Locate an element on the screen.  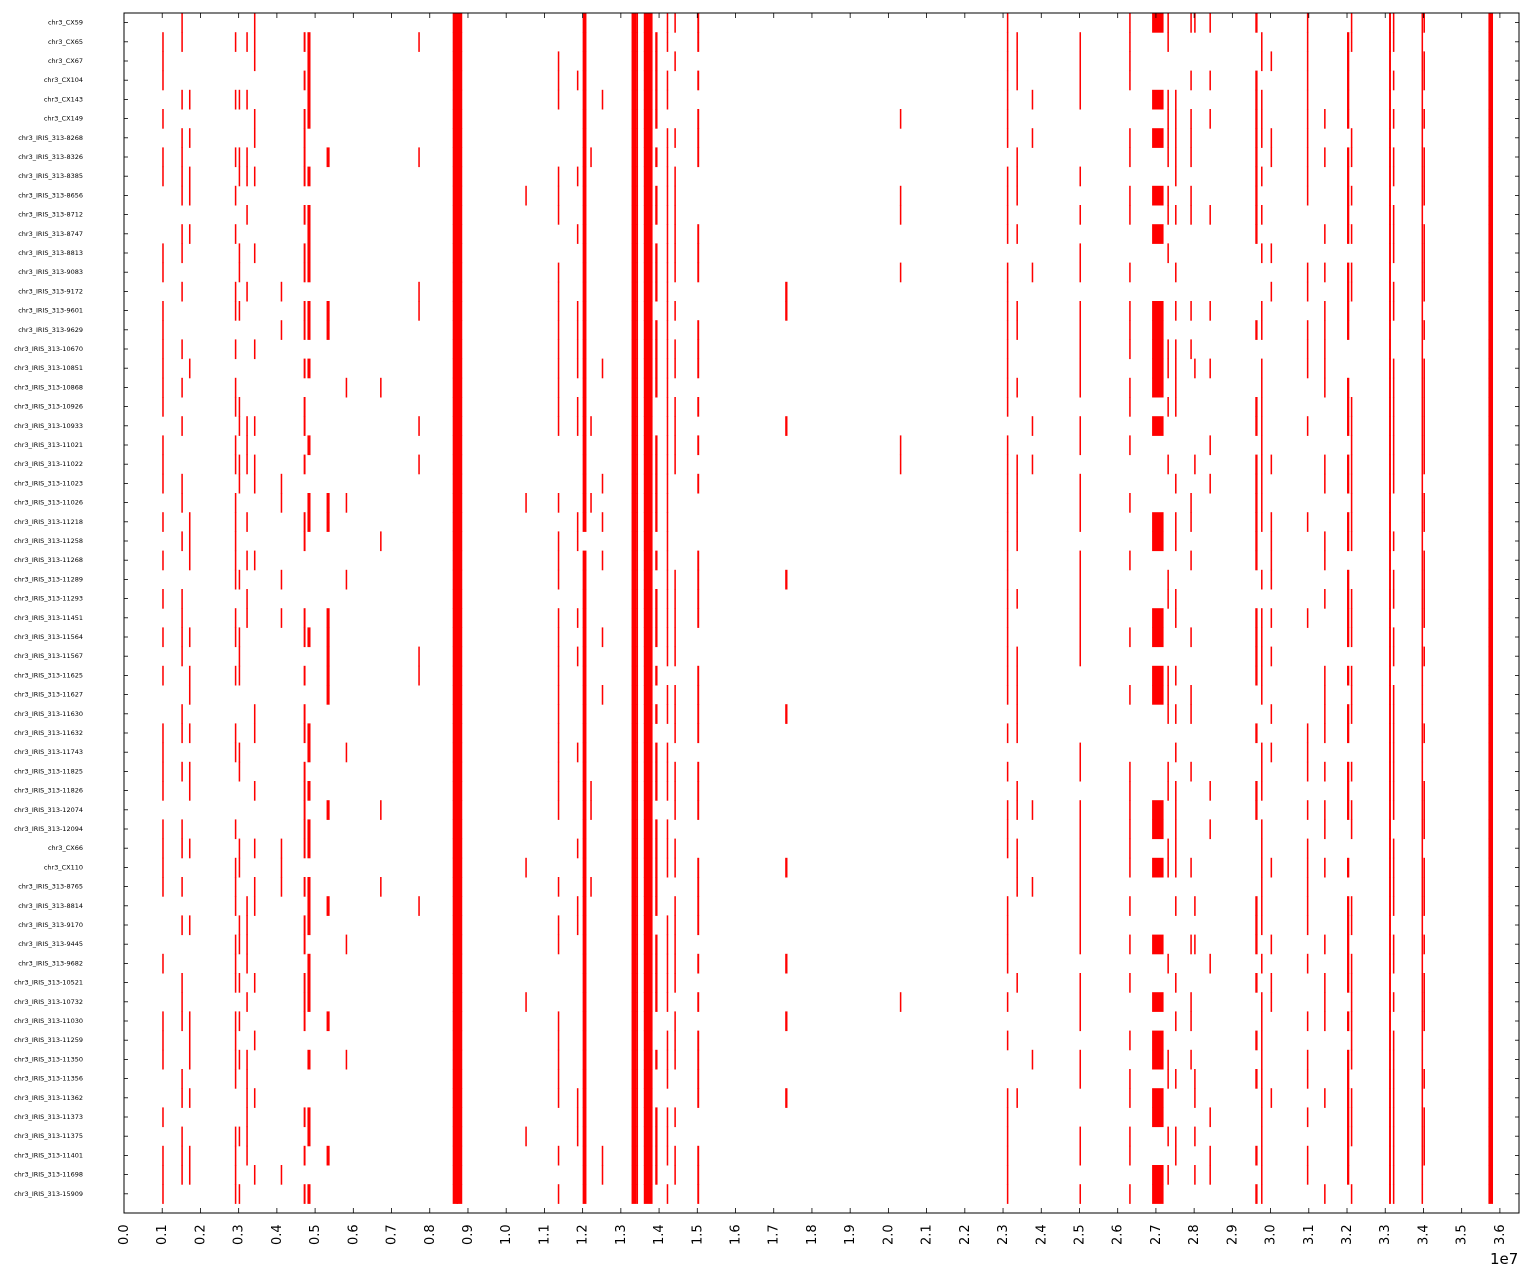
y-tick-label: chr3_IRIS_313-11218 is located at coordinates (48, 522).